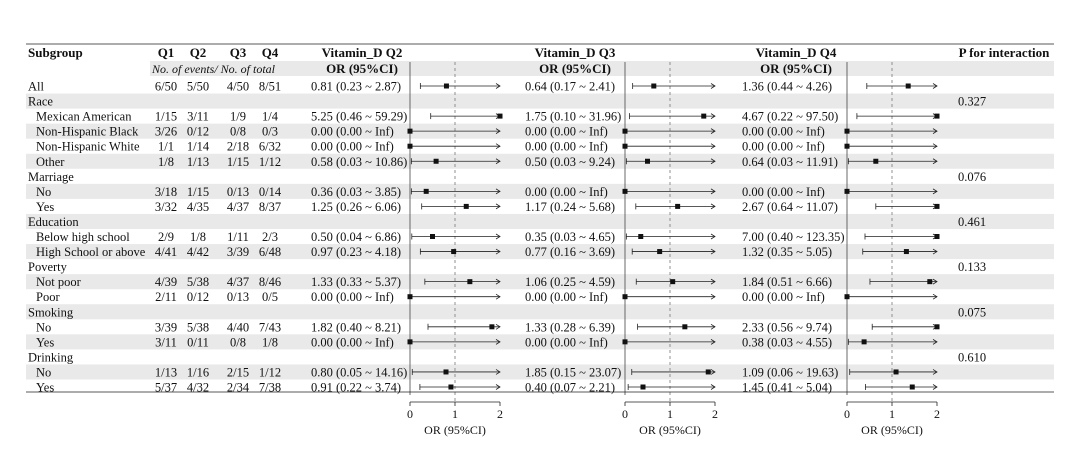 The width and height of the screenshot is (1080, 471). Describe the element at coordinates (45, 207) in the screenshot. I see `row-label: Yes` at that location.